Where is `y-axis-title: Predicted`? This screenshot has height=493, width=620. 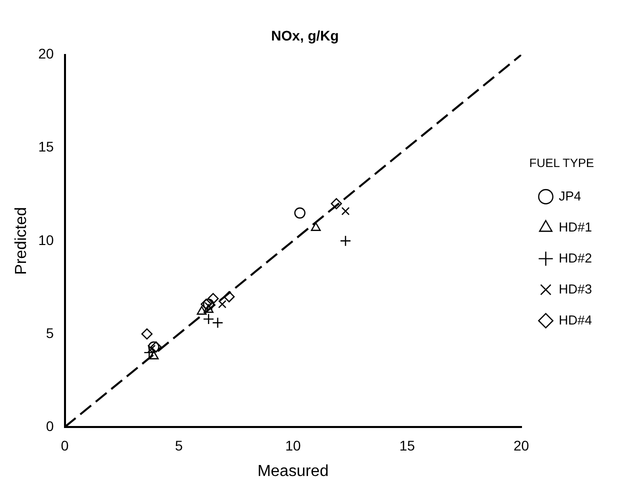 y-axis-title: Predicted is located at coordinates (21, 241).